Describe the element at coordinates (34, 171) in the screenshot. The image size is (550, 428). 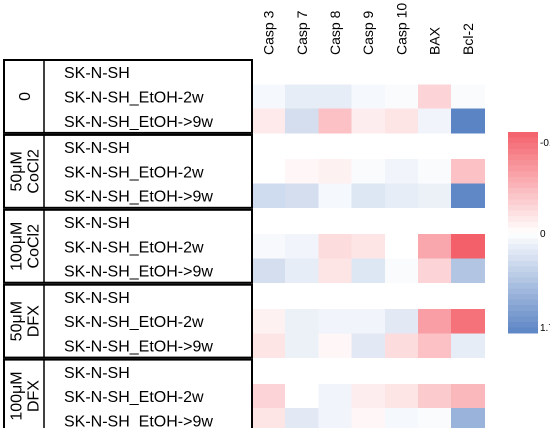
I see `group-label: CoCl2` at that location.